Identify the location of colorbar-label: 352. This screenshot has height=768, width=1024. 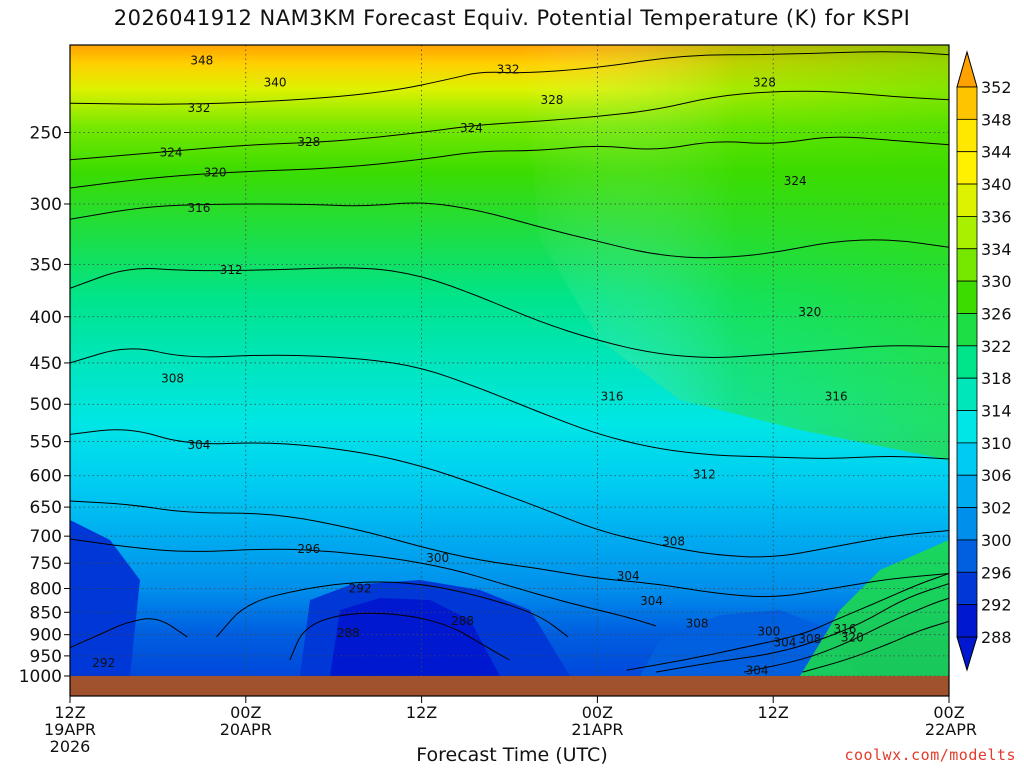
(996, 87).